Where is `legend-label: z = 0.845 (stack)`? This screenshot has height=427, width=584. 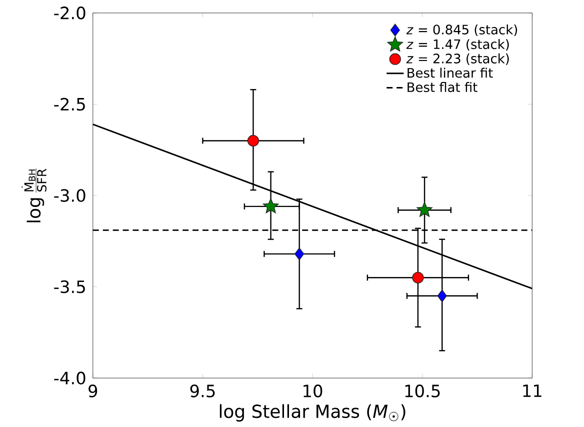
legend-label: z = 0.845 (stack) is located at coordinates (462, 30).